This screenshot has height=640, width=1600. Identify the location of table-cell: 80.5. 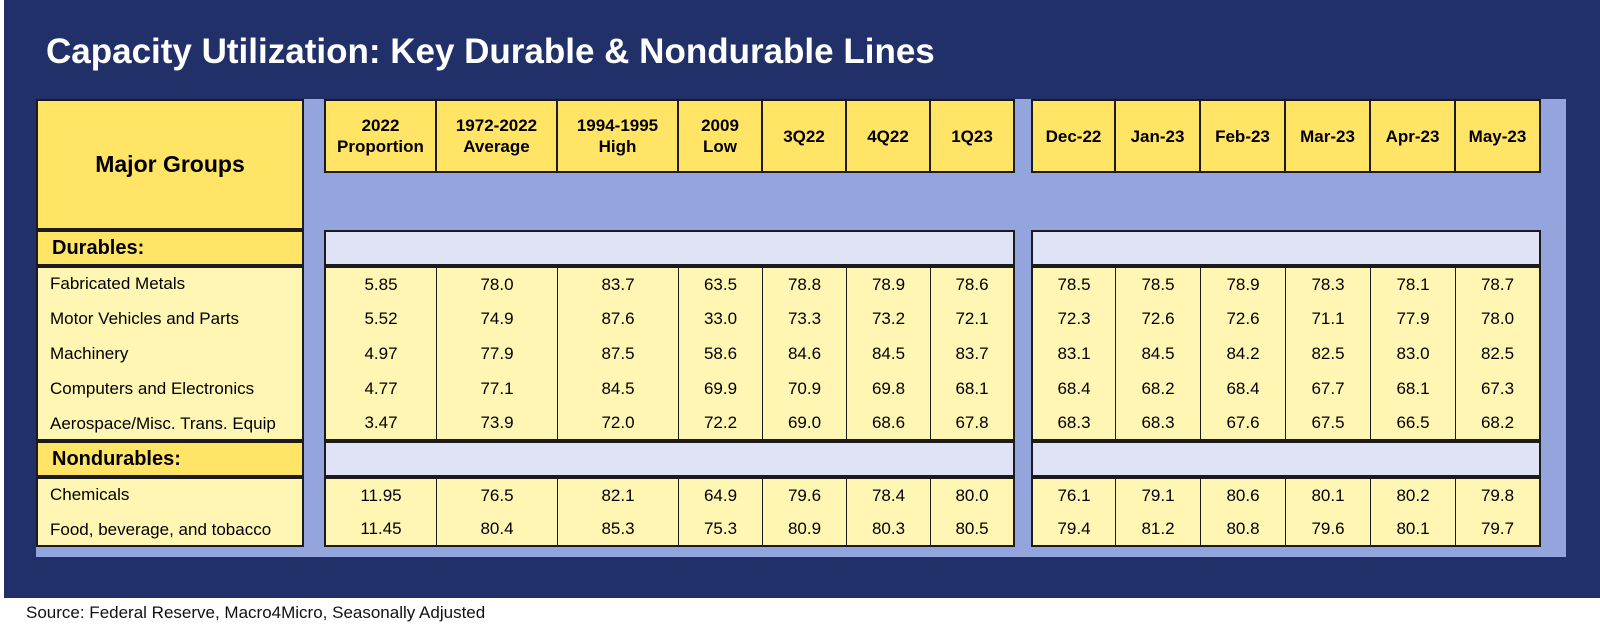
(973, 529).